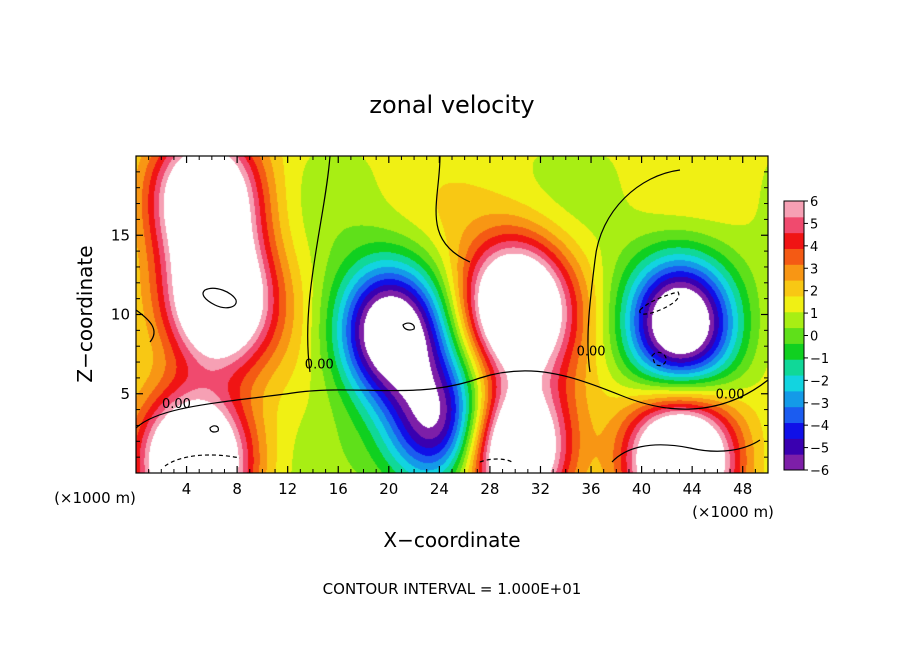 The height and width of the screenshot is (654, 904). I want to click on colorbar-tick-label: −6, so click(819, 471).